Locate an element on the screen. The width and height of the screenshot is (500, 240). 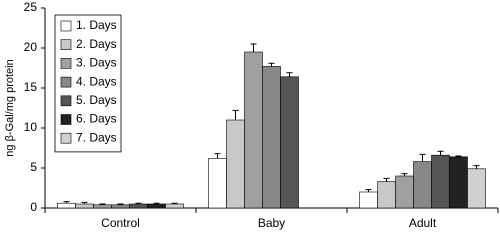
legend-label: 7. Days is located at coordinates (96, 137).